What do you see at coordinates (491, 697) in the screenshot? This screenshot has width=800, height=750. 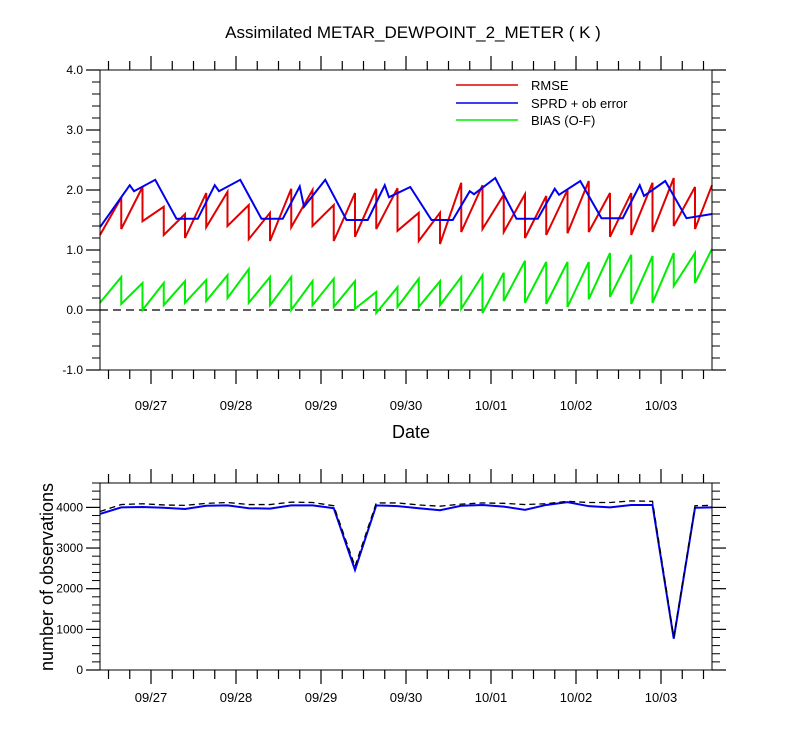 I see `bot-x-tick-label: 10/01` at bounding box center [491, 697].